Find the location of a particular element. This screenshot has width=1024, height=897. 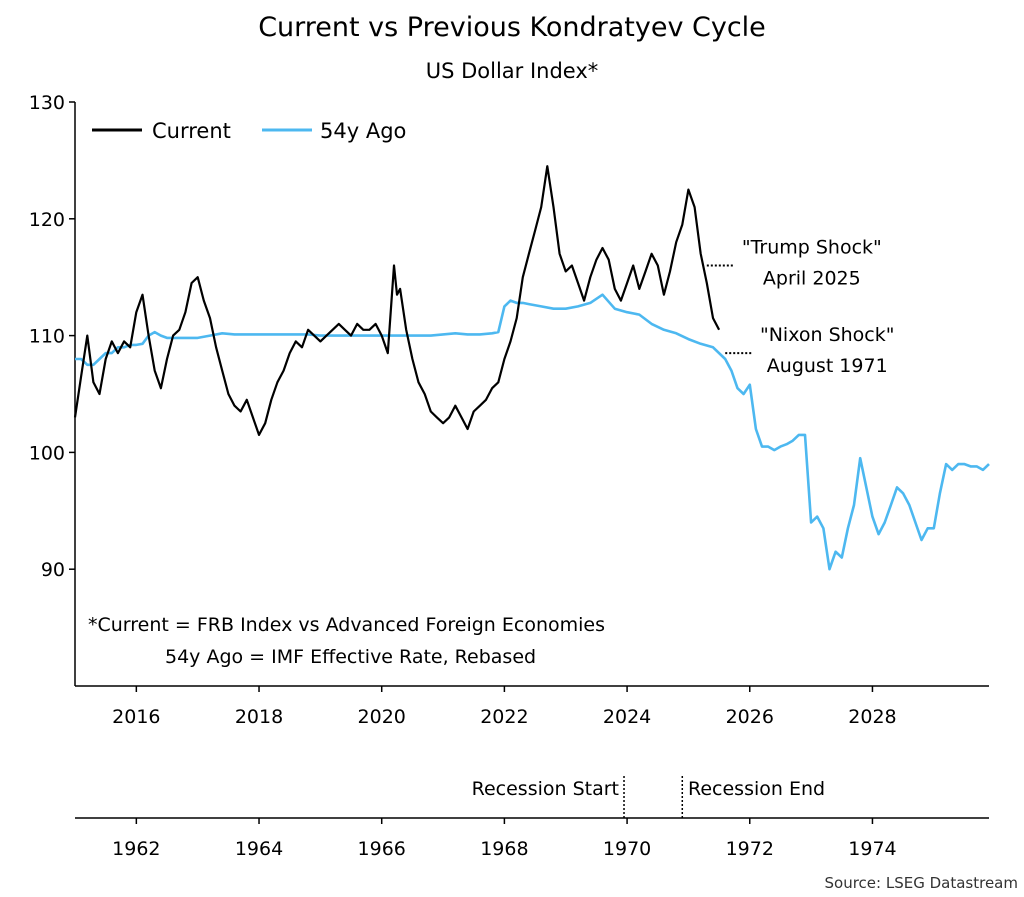

legend-ago-label: 54y Ago is located at coordinates (363, 131).